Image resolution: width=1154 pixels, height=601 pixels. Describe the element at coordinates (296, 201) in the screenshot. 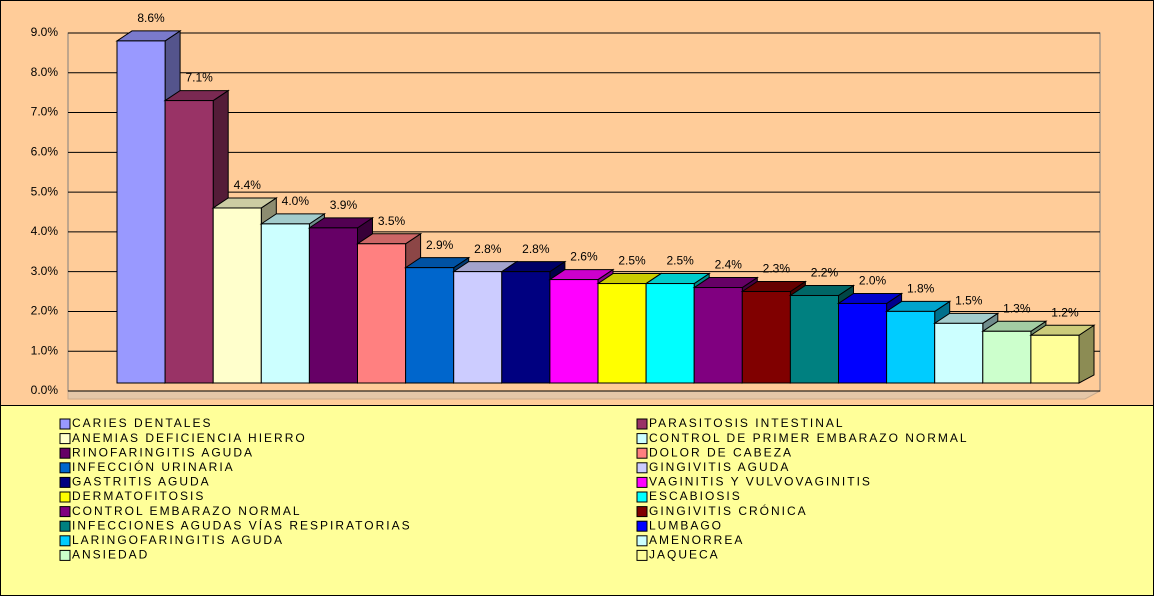

I see `value-label: 4.0%` at that location.